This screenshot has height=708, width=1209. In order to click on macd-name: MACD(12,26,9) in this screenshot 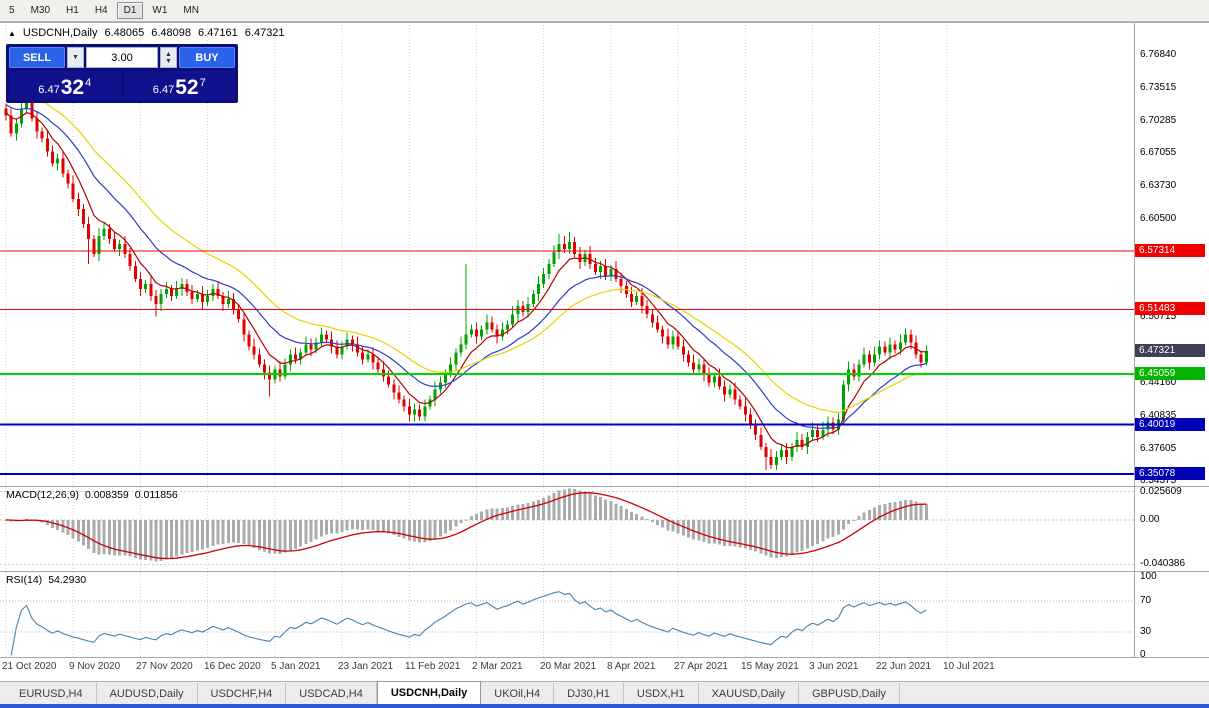, I will do `click(42, 495)`.